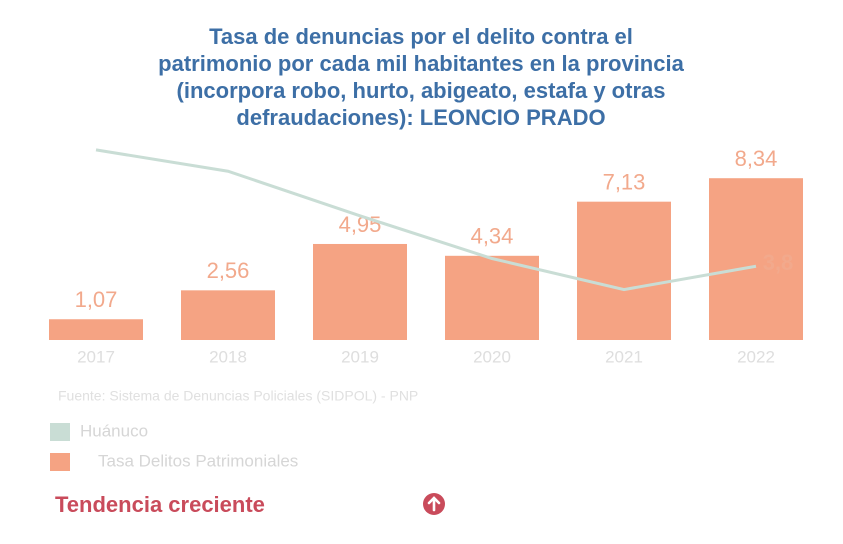  Describe the element at coordinates (228, 356) in the screenshot. I see `x-tick-label: 2018` at that location.